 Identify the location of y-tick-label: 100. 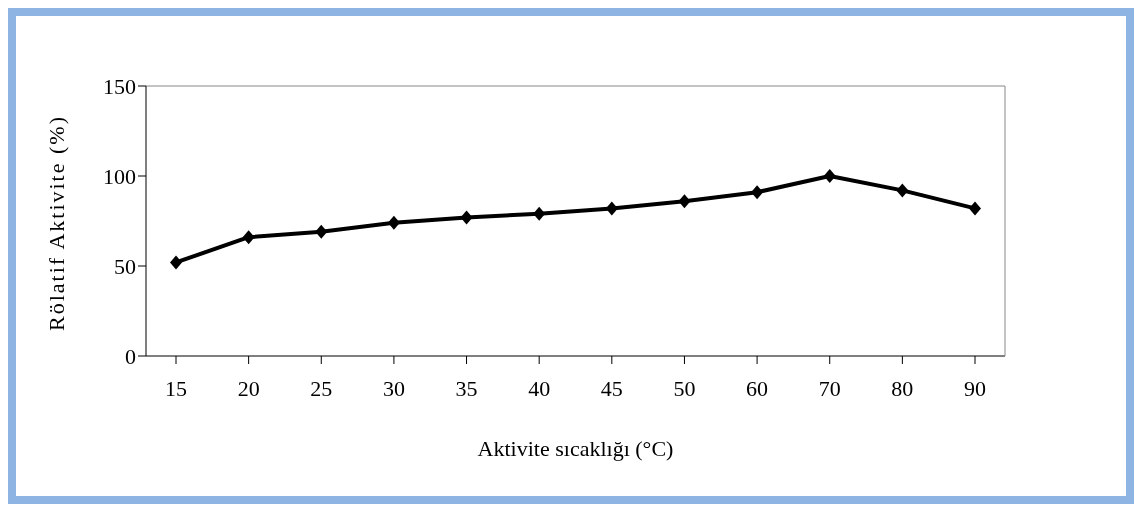
(119, 176).